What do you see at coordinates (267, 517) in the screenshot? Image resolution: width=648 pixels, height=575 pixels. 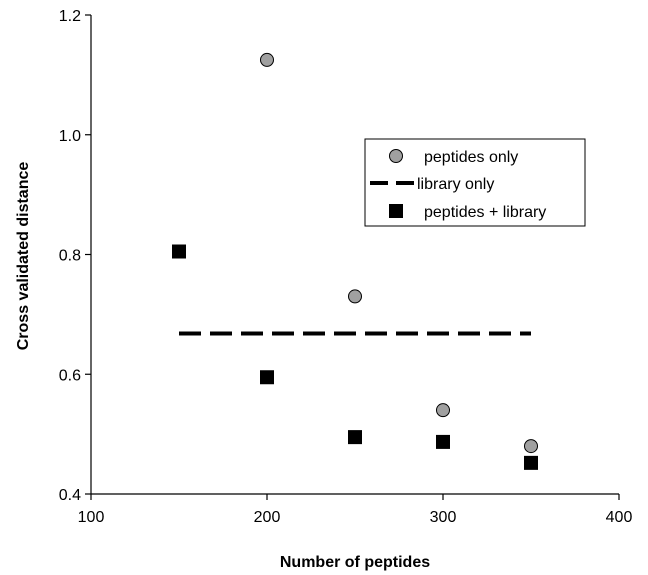 I see `x-tick-label: 200` at bounding box center [267, 517].